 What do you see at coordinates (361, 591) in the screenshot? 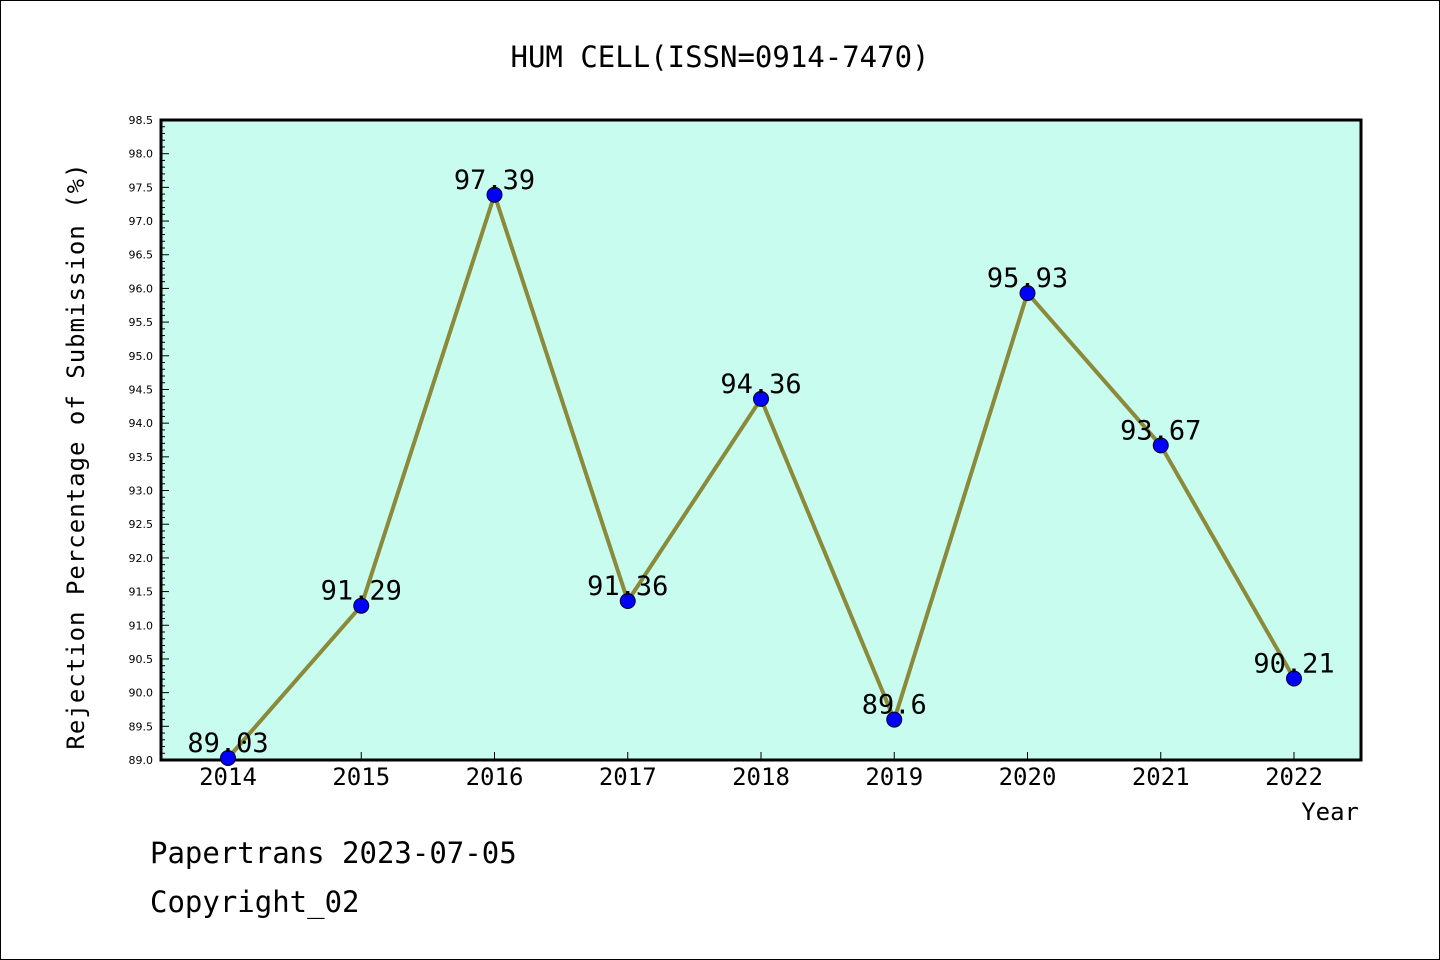
I see `data-label: 91.29` at bounding box center [361, 591].